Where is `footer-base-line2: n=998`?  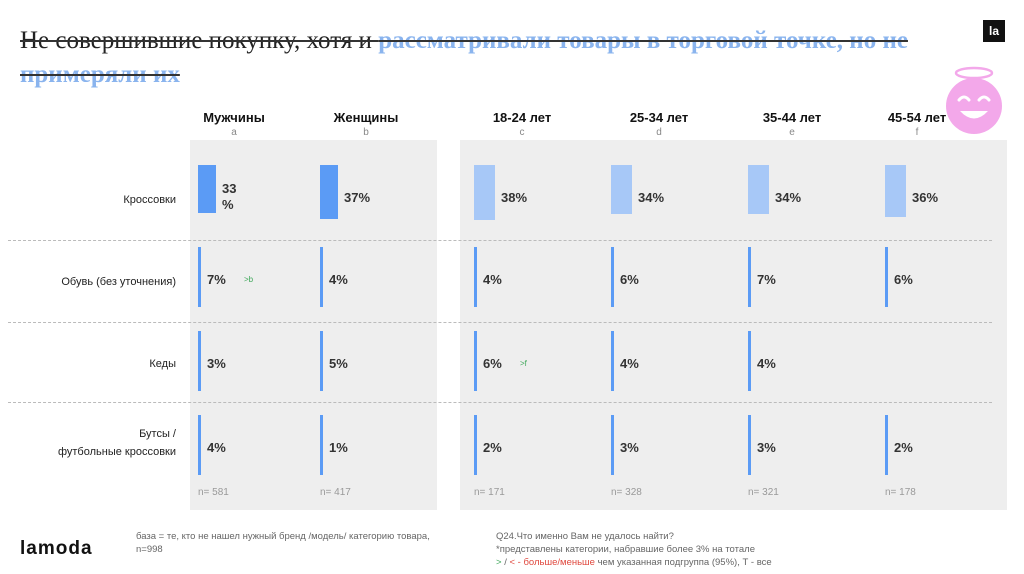 footer-base-line2: n=998 is located at coordinates (149, 549).